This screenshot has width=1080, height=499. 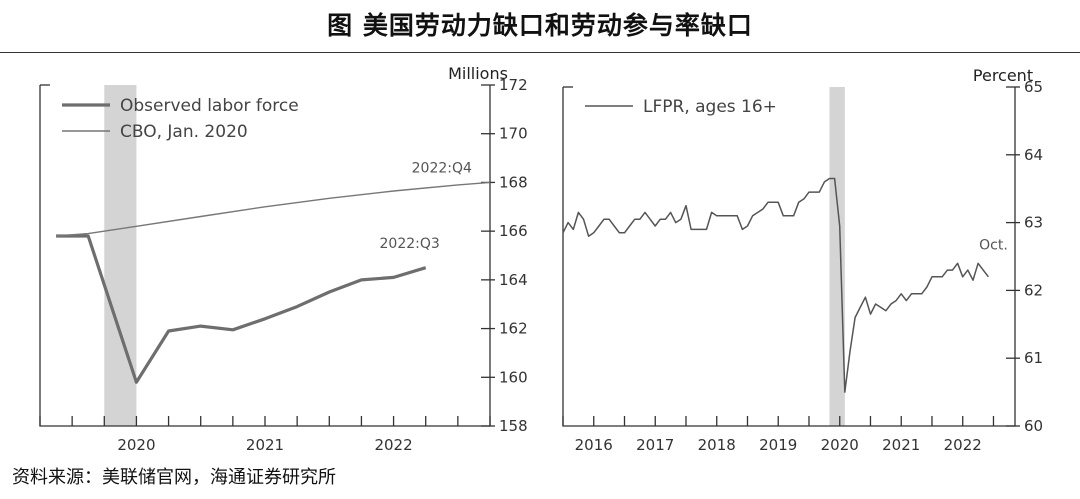 I want to click on series-line-observed-labor-force, so click(x=241, y=309).